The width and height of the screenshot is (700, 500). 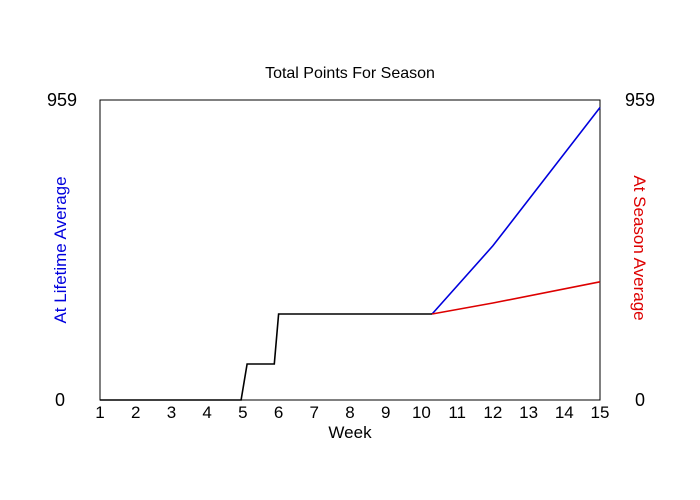 What do you see at coordinates (314, 412) in the screenshot?
I see `x-tick-label: 7` at bounding box center [314, 412].